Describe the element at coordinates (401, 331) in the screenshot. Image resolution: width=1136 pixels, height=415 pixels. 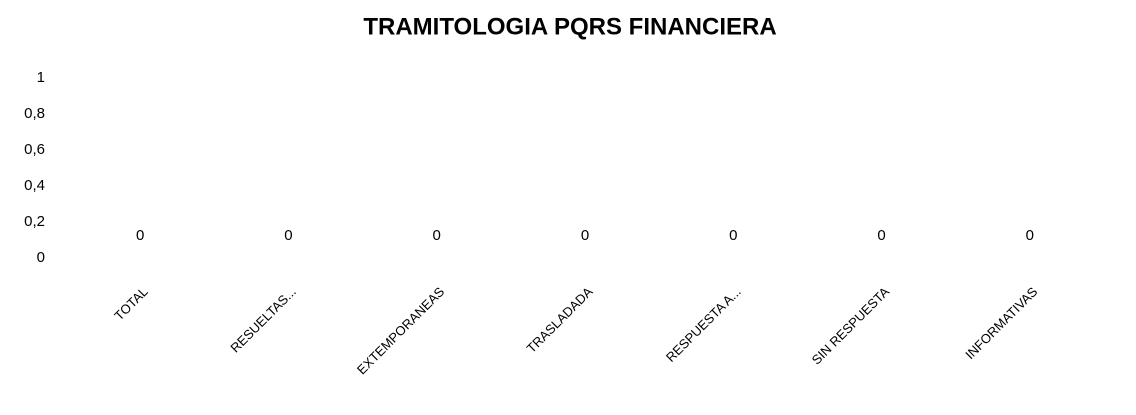
I see `x-tick-label: EXTEMPORANEAS` at that location.